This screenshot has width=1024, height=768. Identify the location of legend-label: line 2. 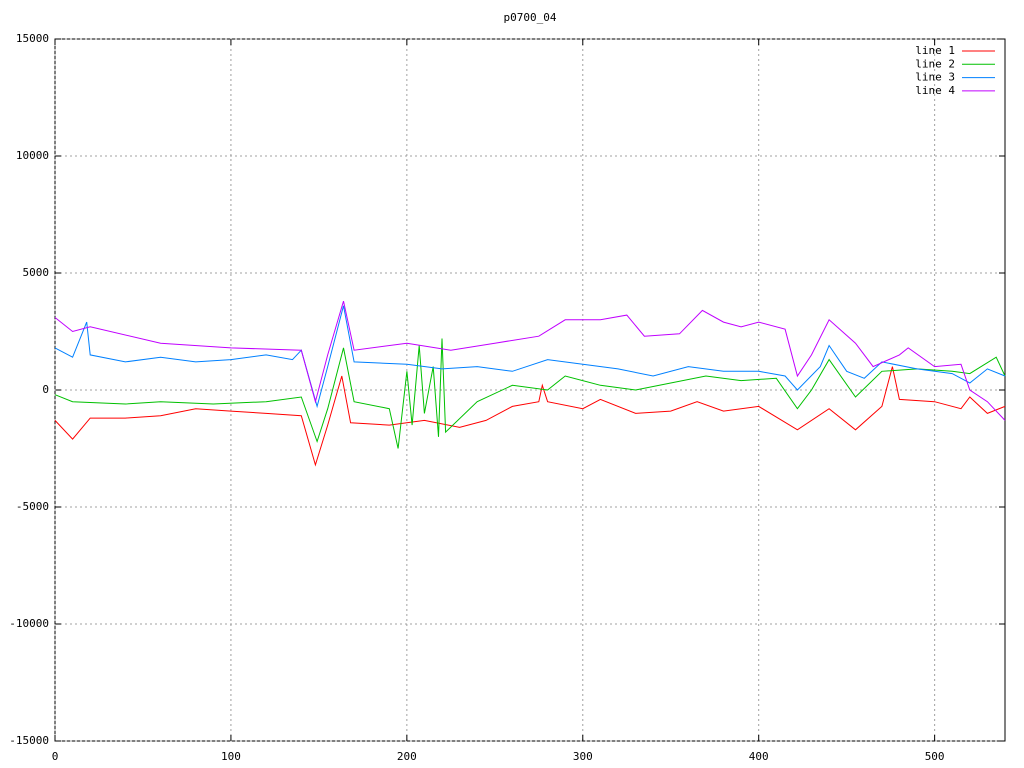
(935, 63).